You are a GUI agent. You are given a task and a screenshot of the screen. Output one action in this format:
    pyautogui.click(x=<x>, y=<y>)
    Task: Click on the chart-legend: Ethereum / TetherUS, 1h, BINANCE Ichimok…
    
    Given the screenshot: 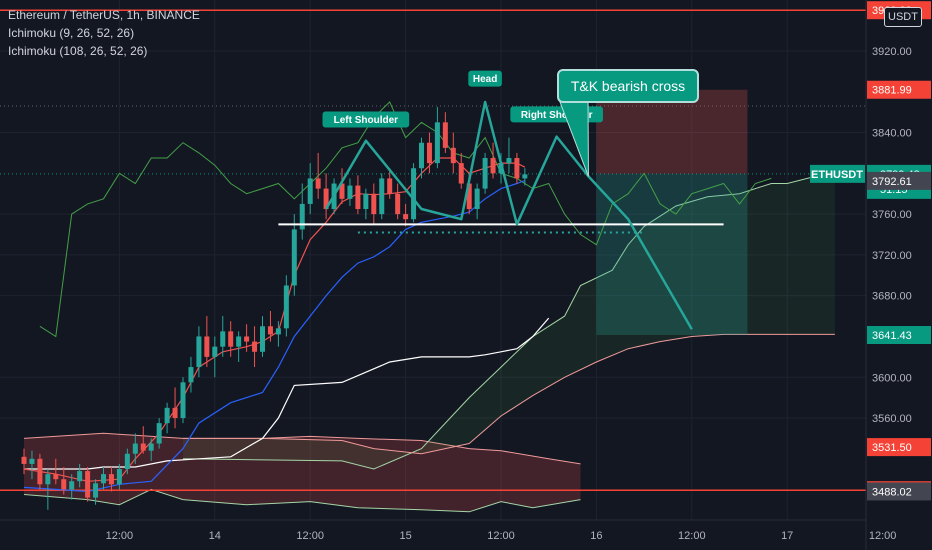 What is the action you would take?
    pyautogui.click(x=104, y=33)
    